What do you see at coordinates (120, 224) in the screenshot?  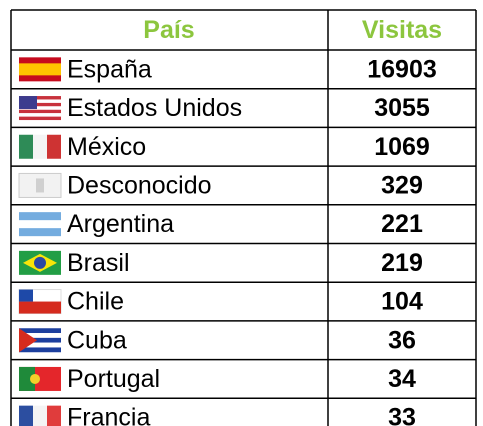 I see `country-name: Argentina` at bounding box center [120, 224].